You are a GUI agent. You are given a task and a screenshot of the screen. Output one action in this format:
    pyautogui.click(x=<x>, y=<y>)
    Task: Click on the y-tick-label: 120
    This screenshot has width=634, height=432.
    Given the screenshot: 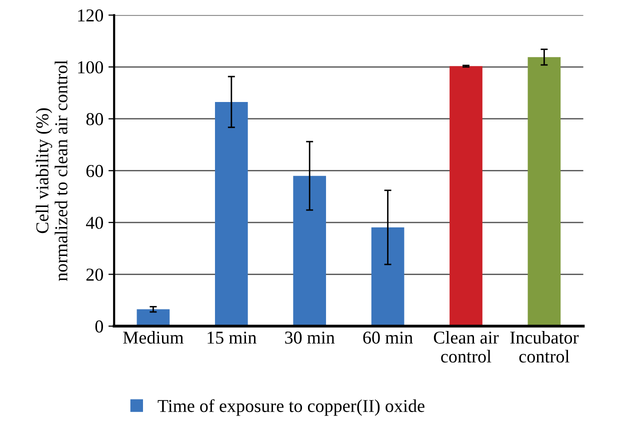 What is the action you would take?
    pyautogui.click(x=91, y=15)
    